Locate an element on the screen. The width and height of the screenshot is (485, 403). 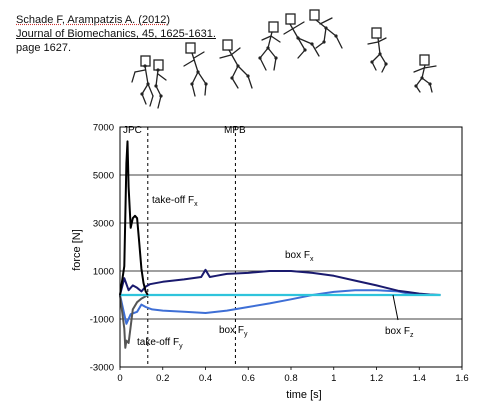
annotation-box-fz-pointer is located at coordinates (395, 307).